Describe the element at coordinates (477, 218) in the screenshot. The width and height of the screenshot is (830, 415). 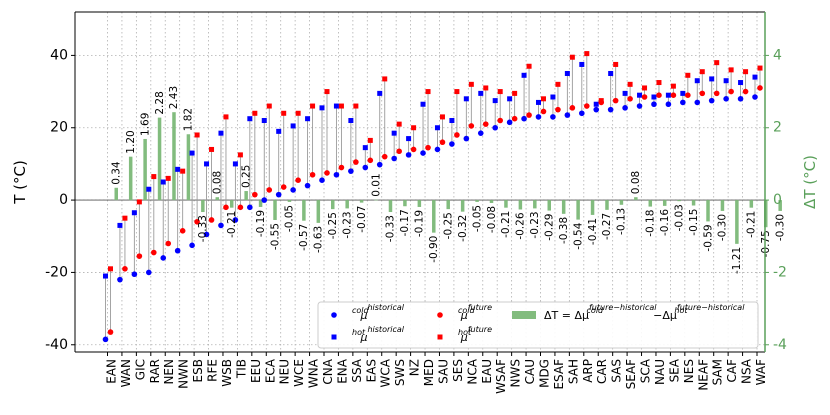
I see `delta-t-label: -0.05` at that location.